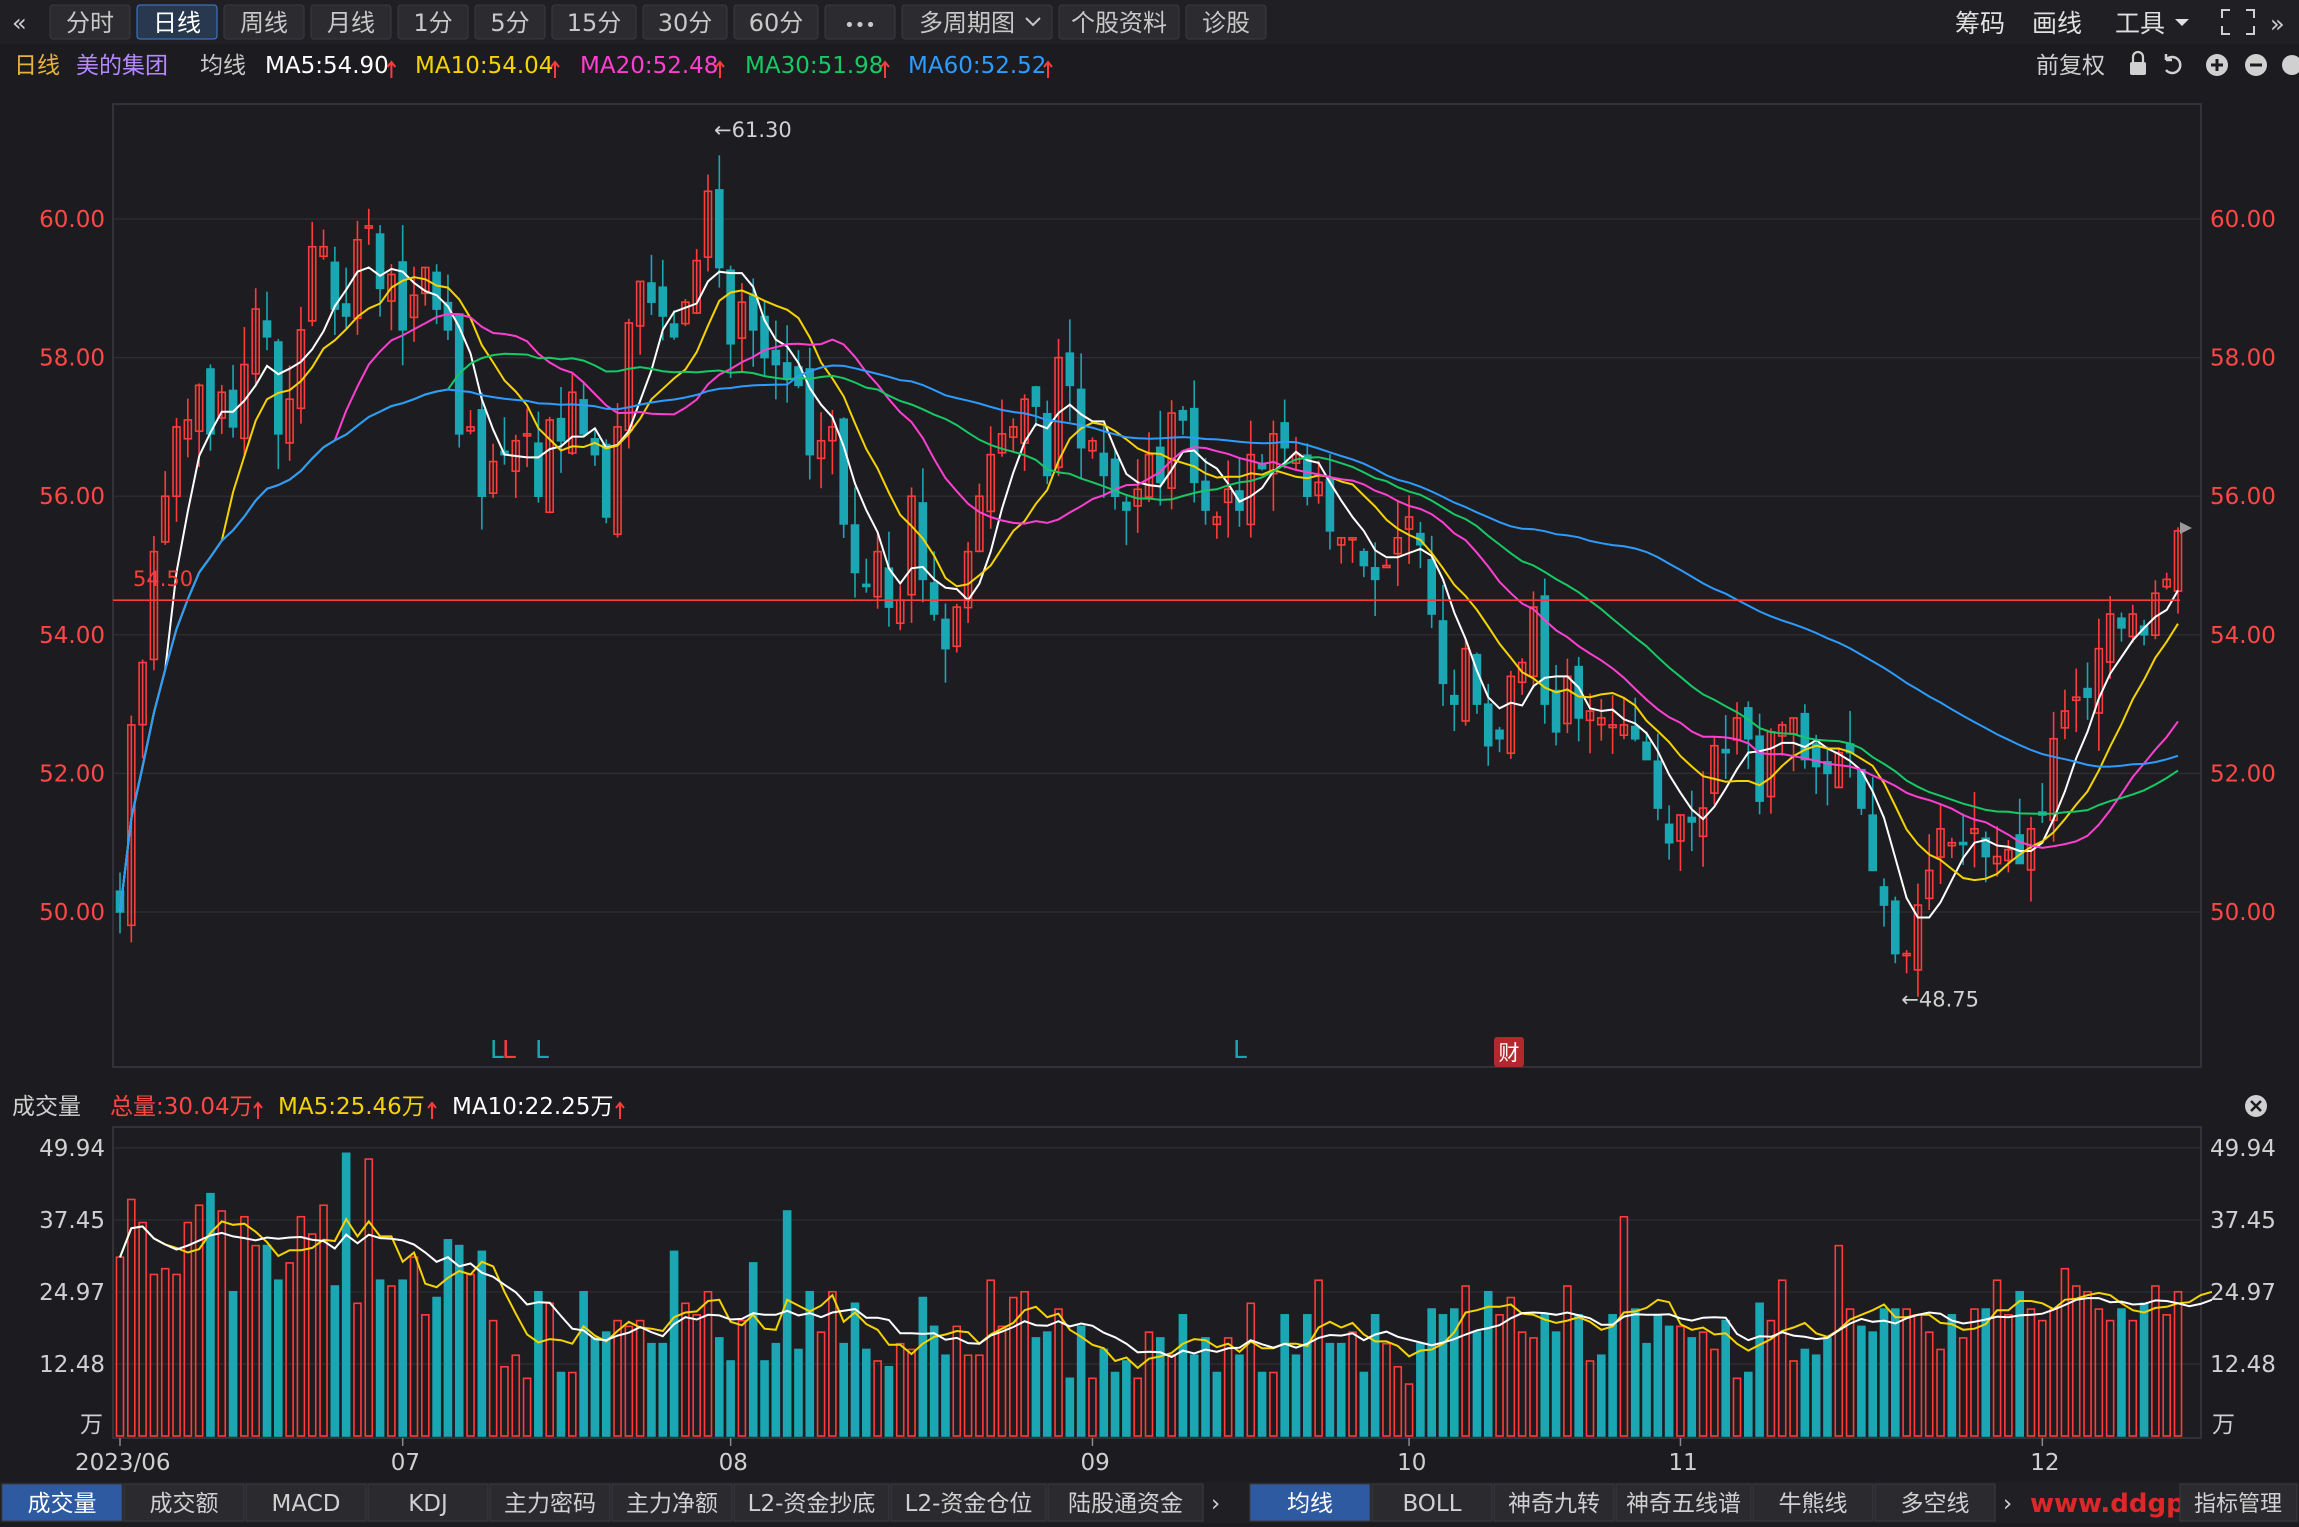 The height and width of the screenshot is (1527, 2299). I want to click on back-icon: «, so click(19, 23).